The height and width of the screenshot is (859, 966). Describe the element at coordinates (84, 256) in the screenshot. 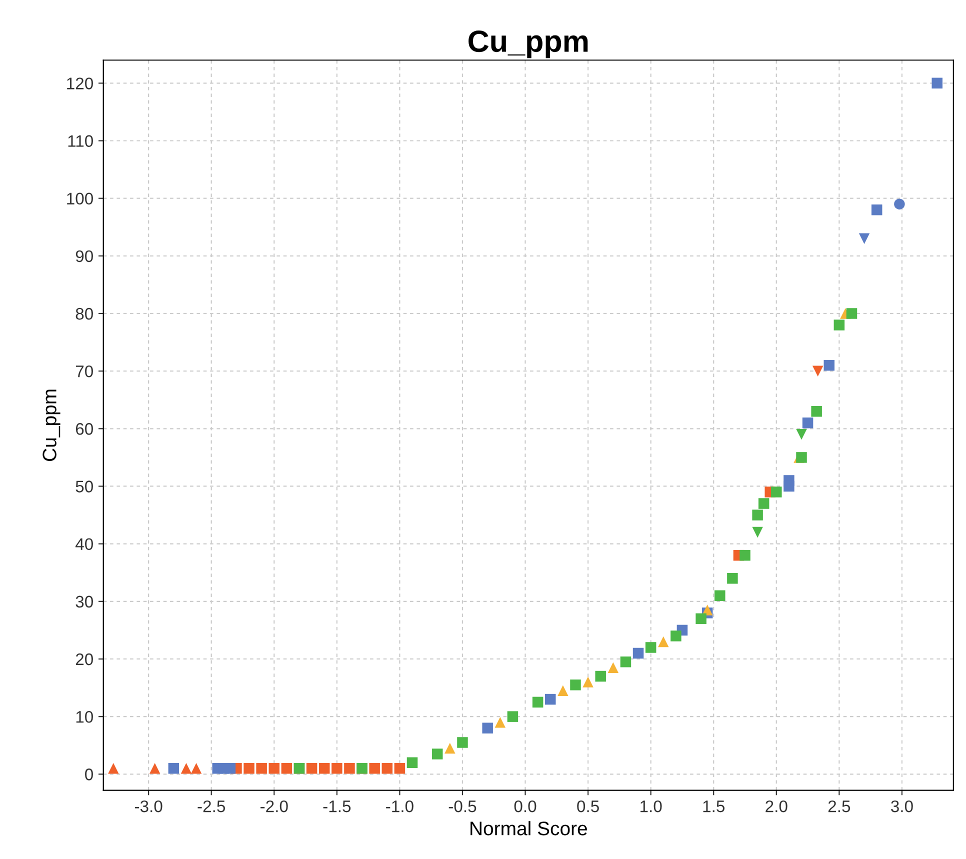

I see `y-tick-label: 90` at that location.